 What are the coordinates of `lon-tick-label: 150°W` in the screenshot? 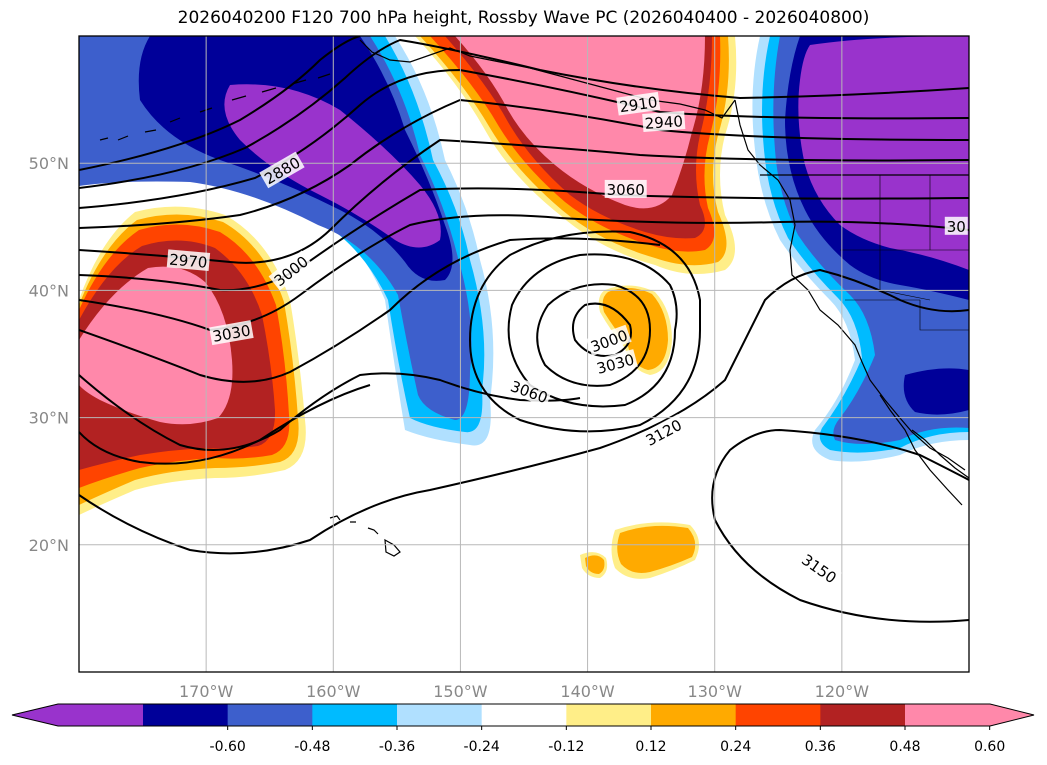 It's located at (460, 691).